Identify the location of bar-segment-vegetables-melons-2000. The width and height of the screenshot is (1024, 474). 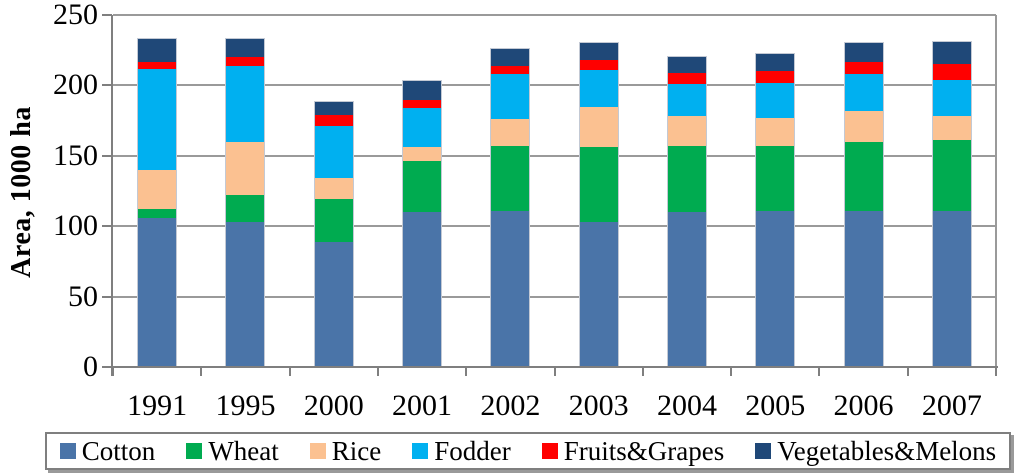
(333, 109).